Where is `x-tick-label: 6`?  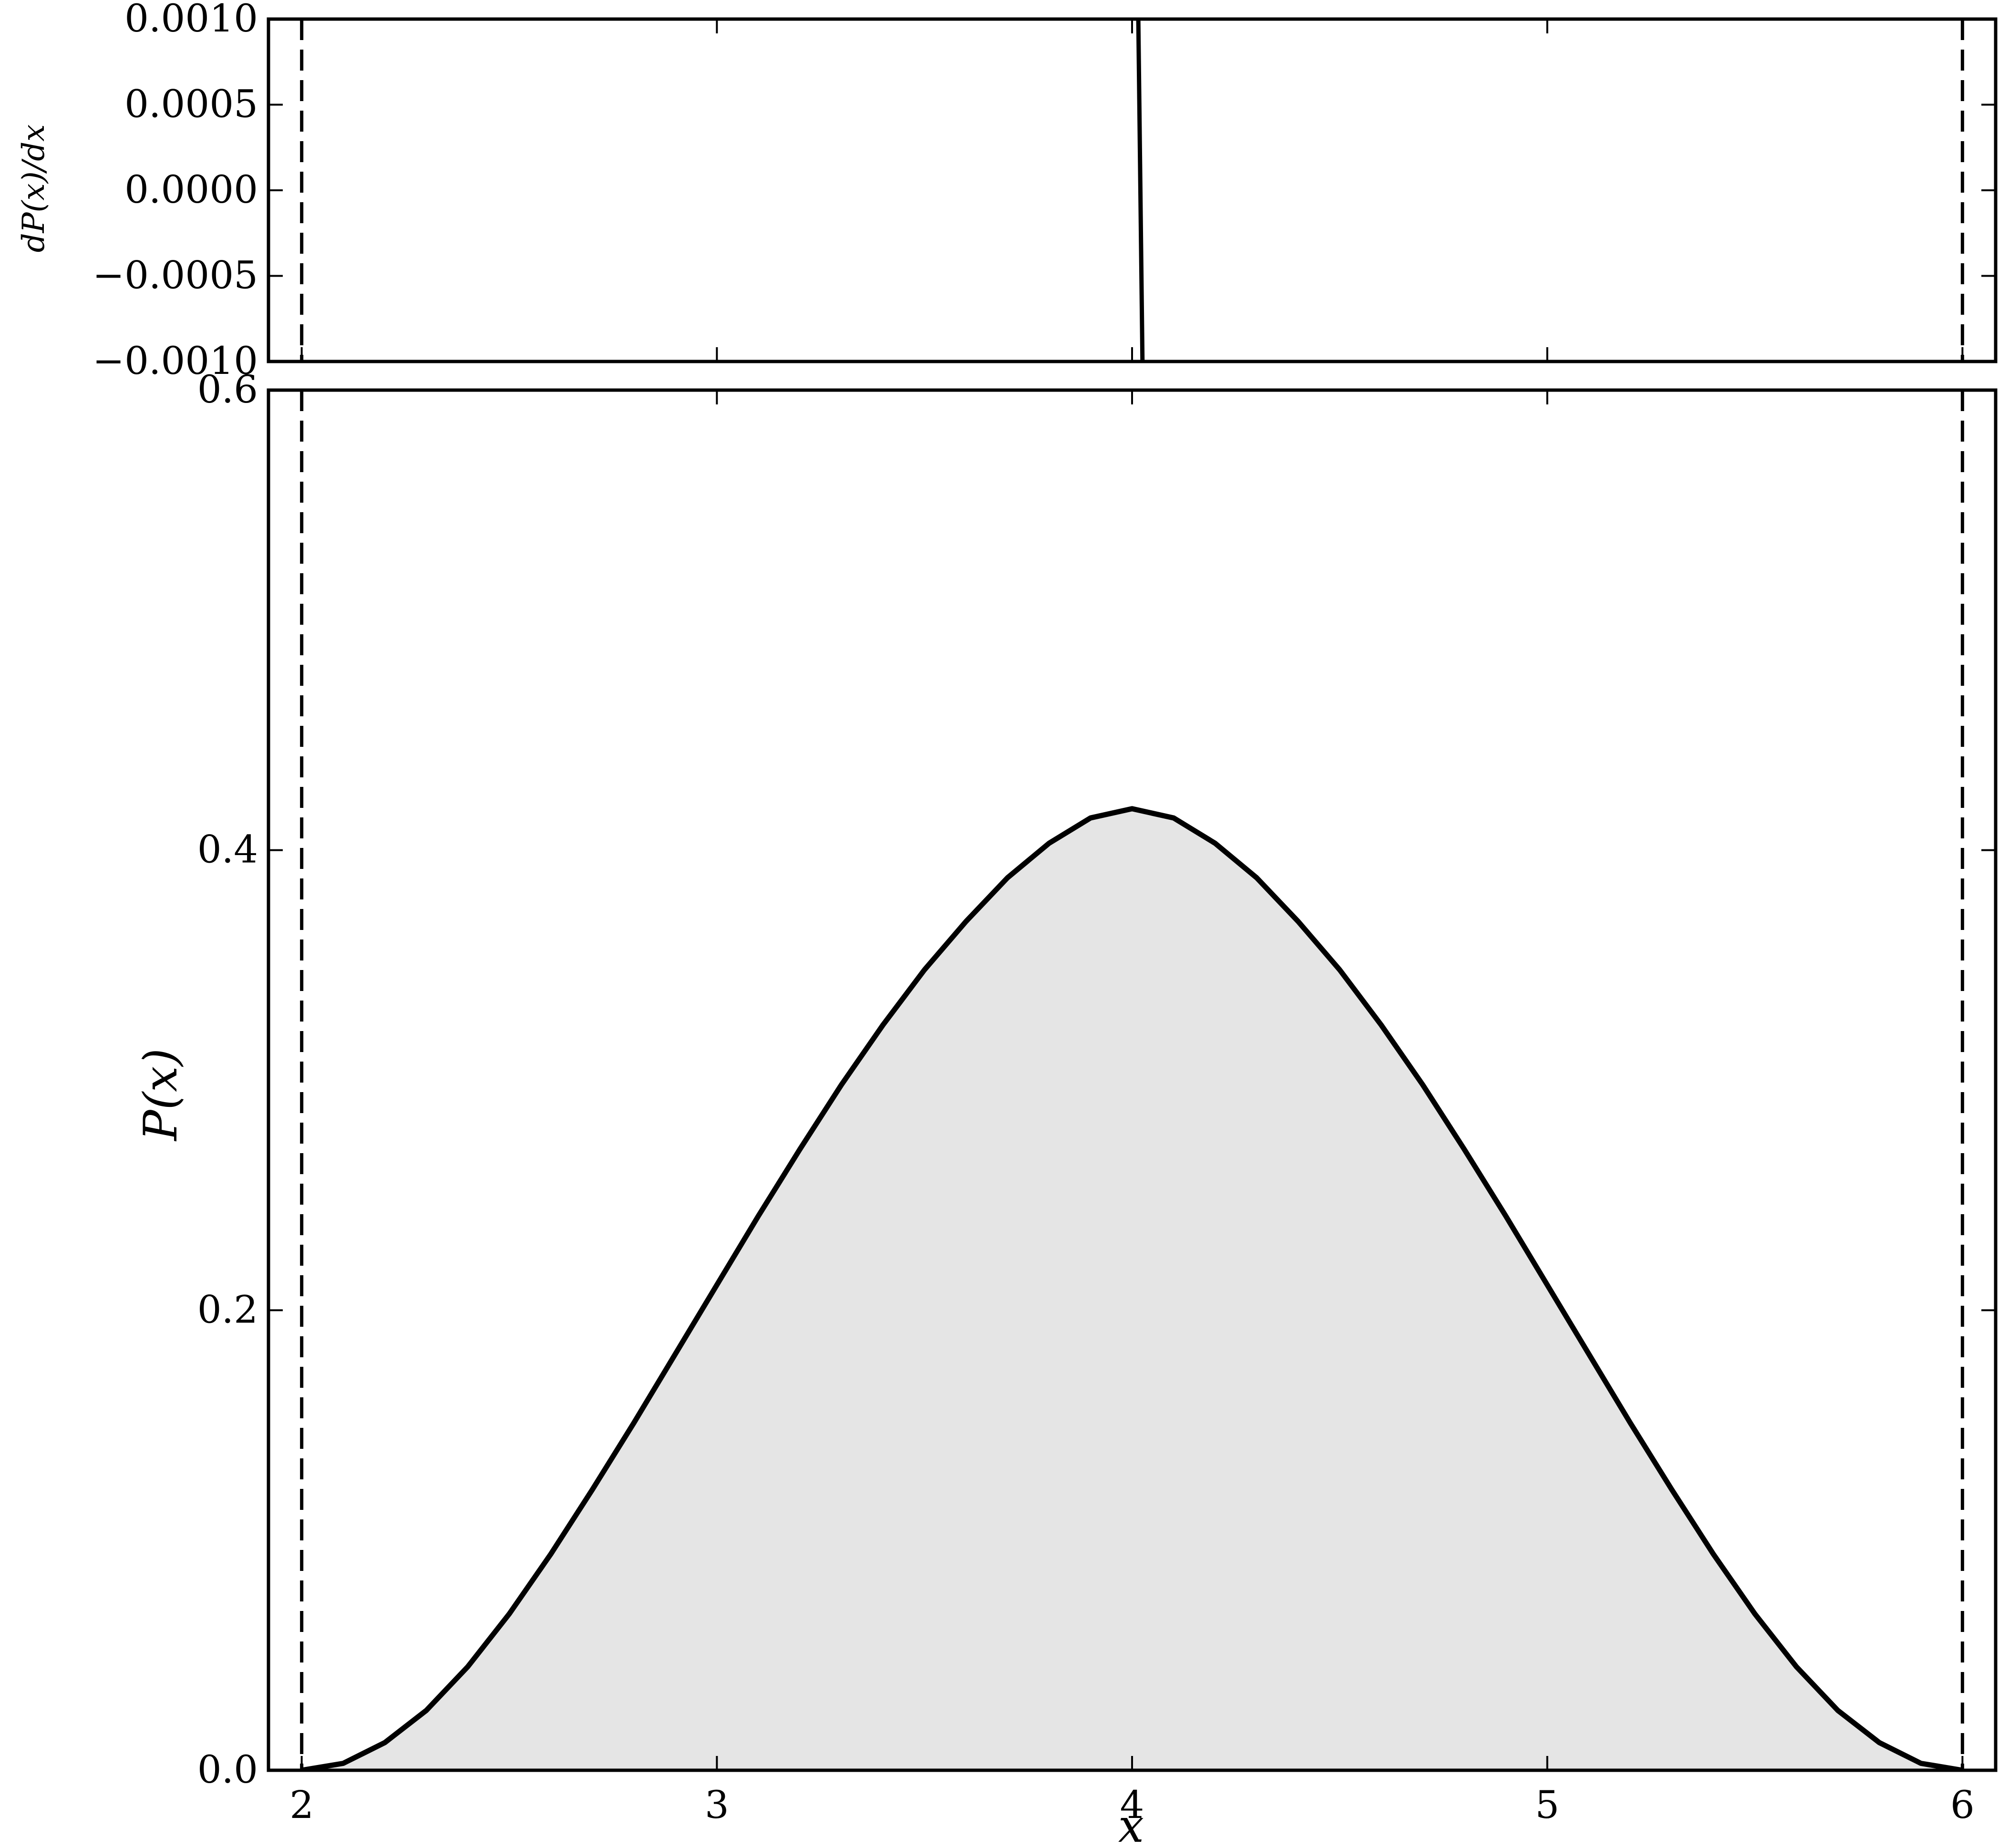
x-tick-label: 6 is located at coordinates (1962, 1805).